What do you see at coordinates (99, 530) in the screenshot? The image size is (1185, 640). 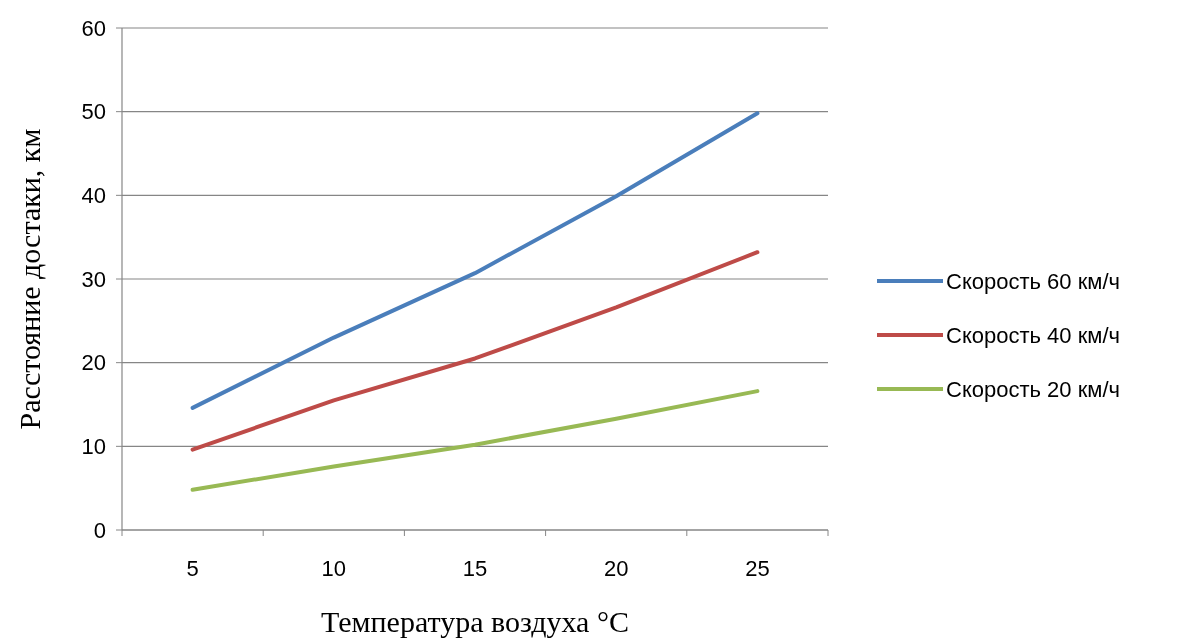 I see `y-tick-label: 0` at bounding box center [99, 530].